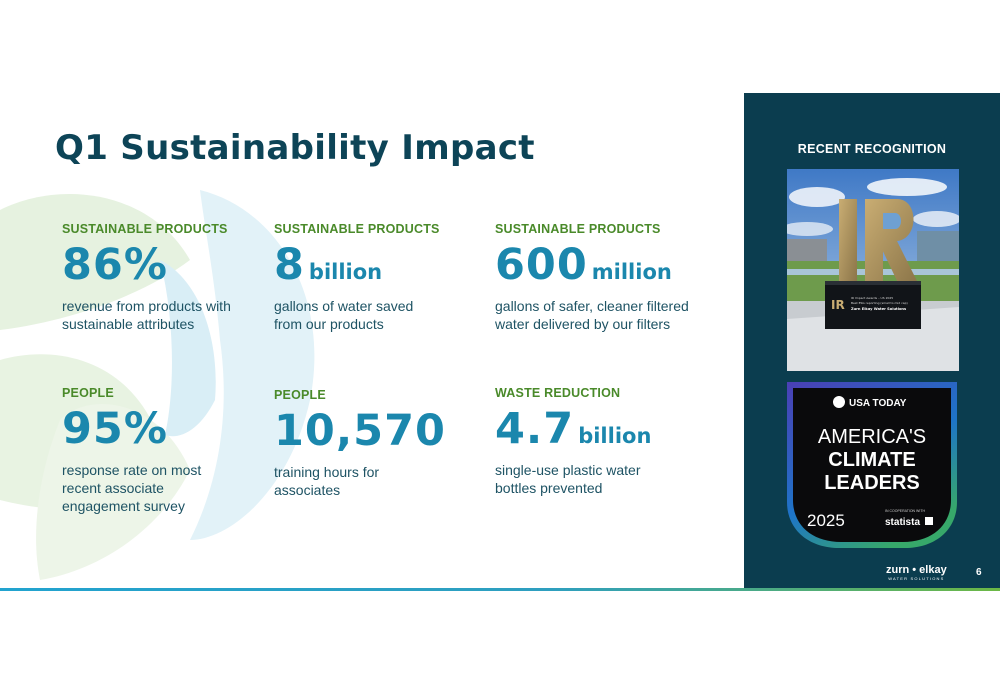 This screenshot has width=1000, height=685. I want to click on badge-line-3: LEADERS, so click(872, 483).